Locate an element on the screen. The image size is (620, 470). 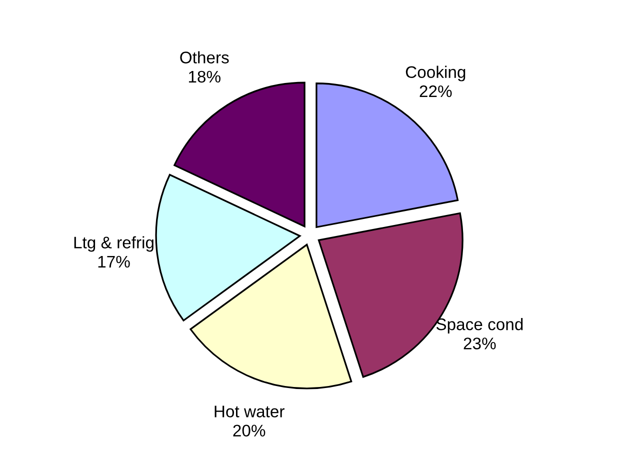
slice-label: Others is located at coordinates (204, 57).